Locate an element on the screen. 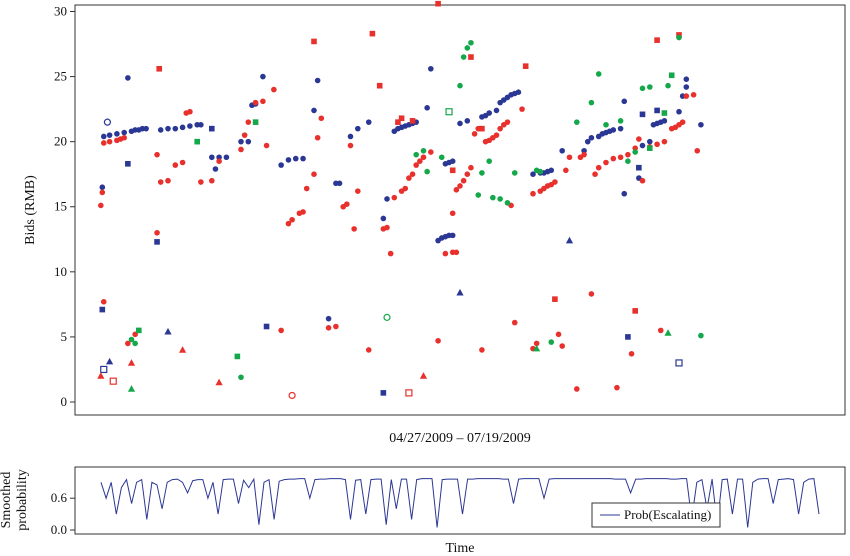  bids-y-tick-label: 15 is located at coordinates (60, 206).